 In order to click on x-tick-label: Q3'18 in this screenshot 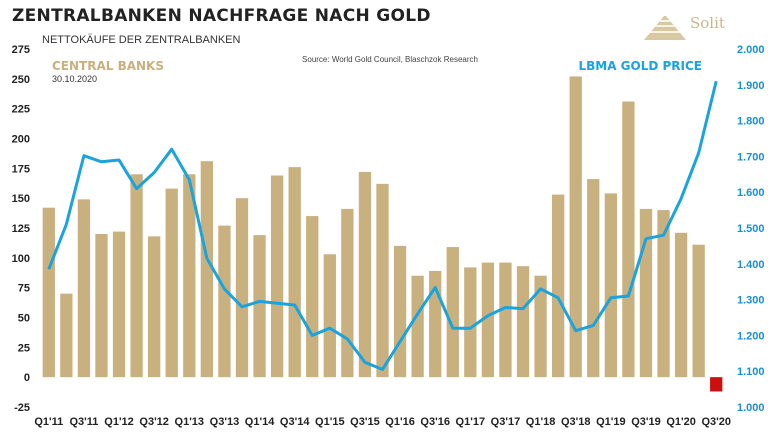, I will do `click(576, 422)`.